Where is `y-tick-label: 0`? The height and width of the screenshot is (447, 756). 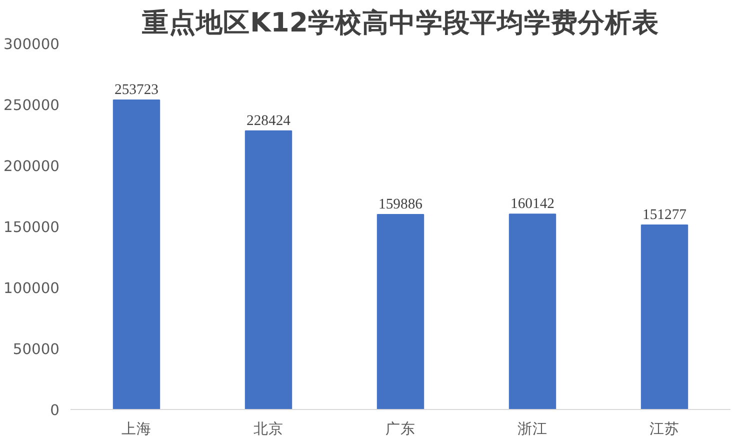
y-tick-label: 0 is located at coordinates (55, 410).